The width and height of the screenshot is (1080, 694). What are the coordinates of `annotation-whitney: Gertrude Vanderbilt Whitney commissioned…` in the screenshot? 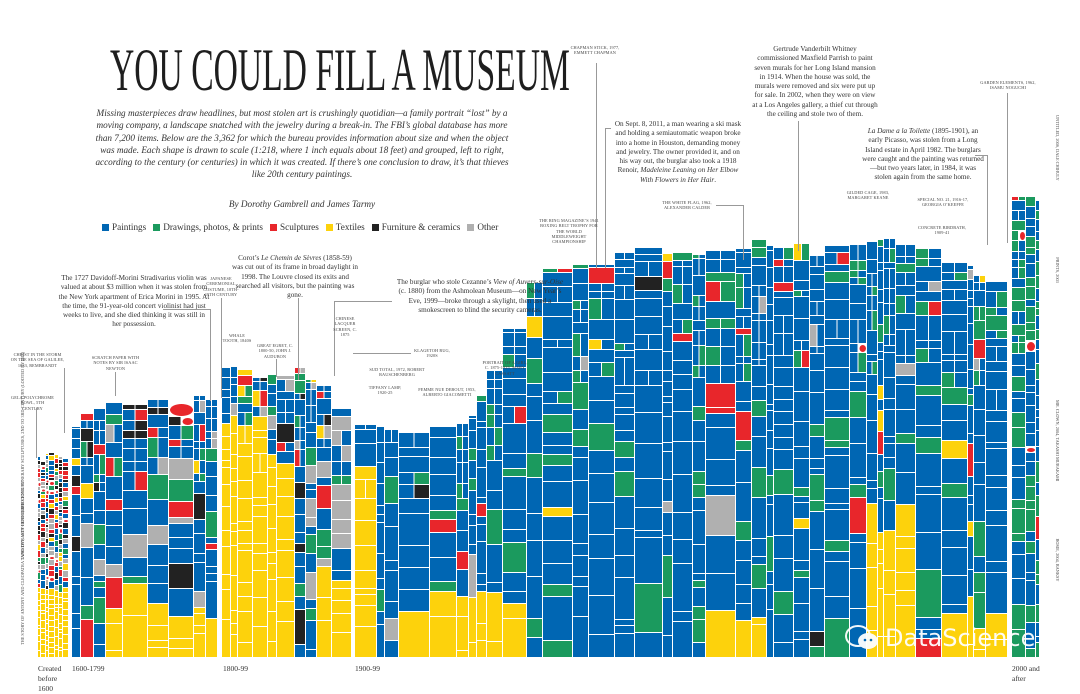 It's located at (815, 82).